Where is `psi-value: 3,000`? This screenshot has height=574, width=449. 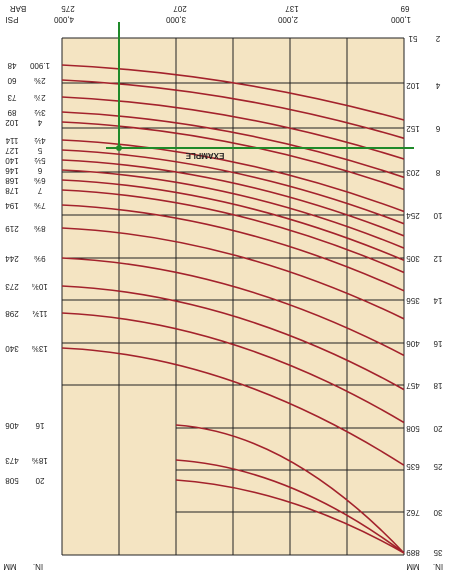 psi-value: 3,000 is located at coordinates (175, 19).